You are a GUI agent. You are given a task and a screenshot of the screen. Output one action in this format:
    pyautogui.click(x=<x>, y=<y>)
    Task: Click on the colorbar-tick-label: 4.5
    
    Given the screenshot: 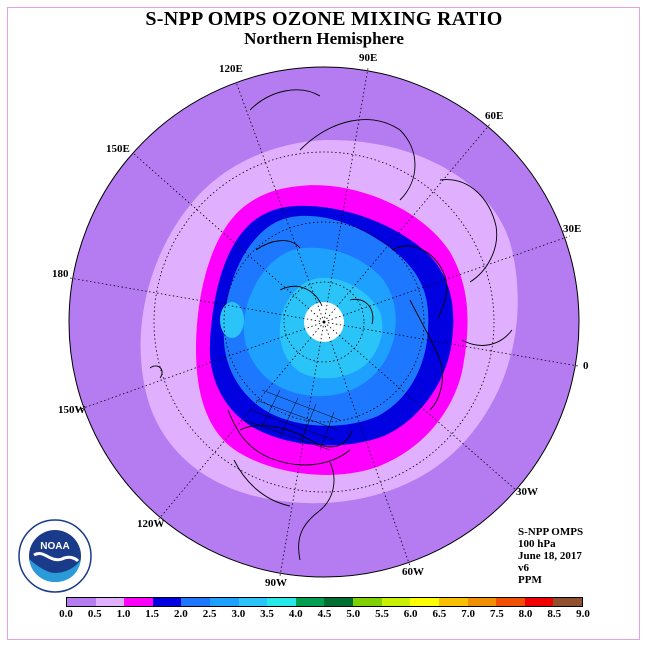 What is the action you would take?
    pyautogui.click(x=324, y=614)
    